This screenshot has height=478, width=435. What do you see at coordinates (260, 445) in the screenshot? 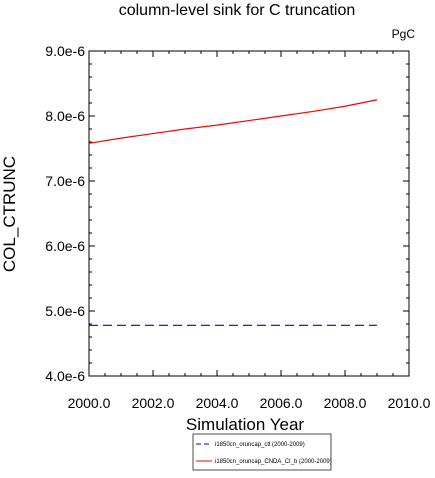
I see `legend-label-1: i1850cn_oruncap_ctl (2000-2009)` at bounding box center [260, 445].